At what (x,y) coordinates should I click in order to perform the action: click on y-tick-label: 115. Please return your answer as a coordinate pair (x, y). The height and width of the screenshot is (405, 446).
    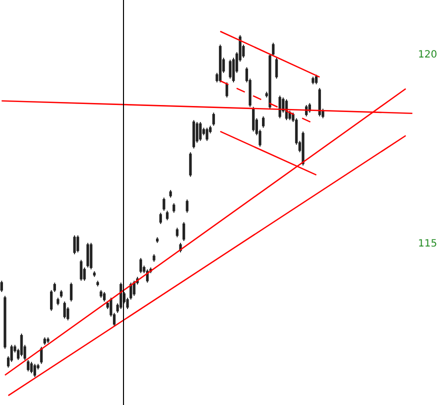
    Looking at the image, I should click on (428, 244).